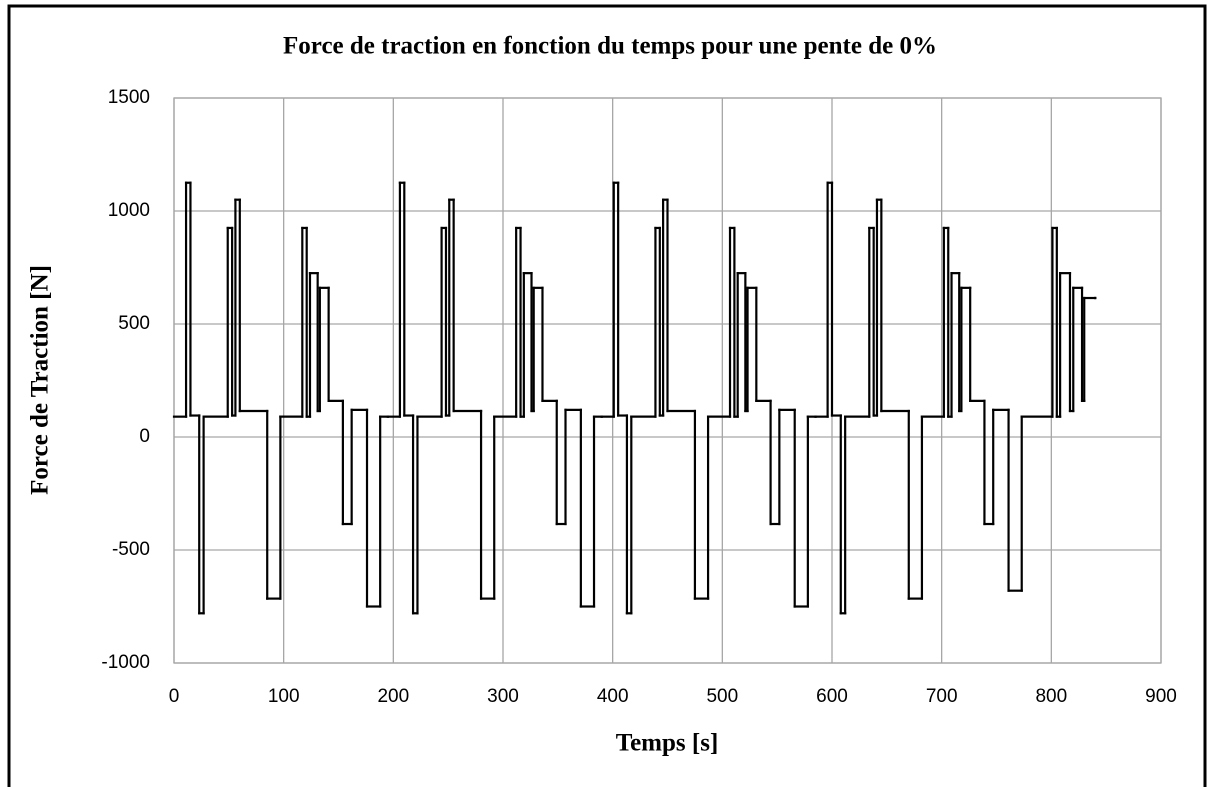 The height and width of the screenshot is (787, 1211). Describe the element at coordinates (174, 696) in the screenshot. I see `x-tick-label: 0` at that location.